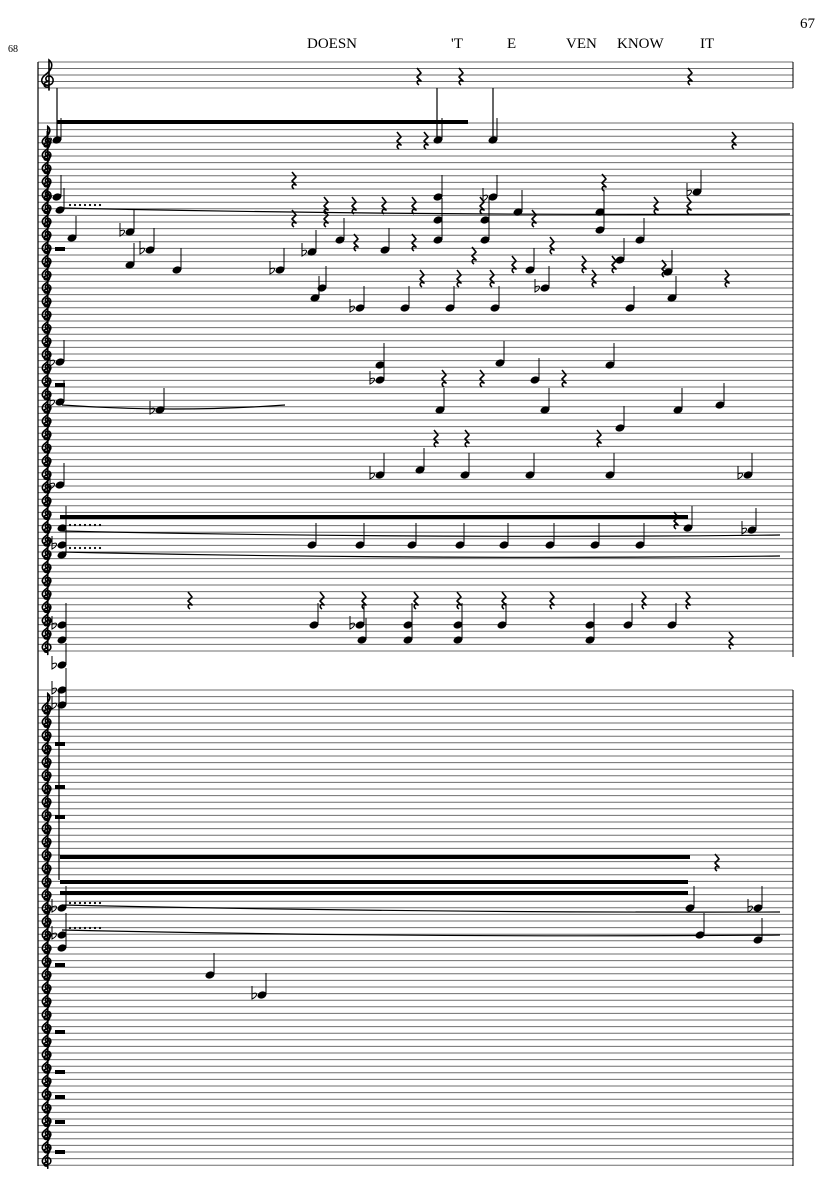  What do you see at coordinates (640, 44) in the screenshot?
I see `lyric-syllable: KNOW` at bounding box center [640, 44].